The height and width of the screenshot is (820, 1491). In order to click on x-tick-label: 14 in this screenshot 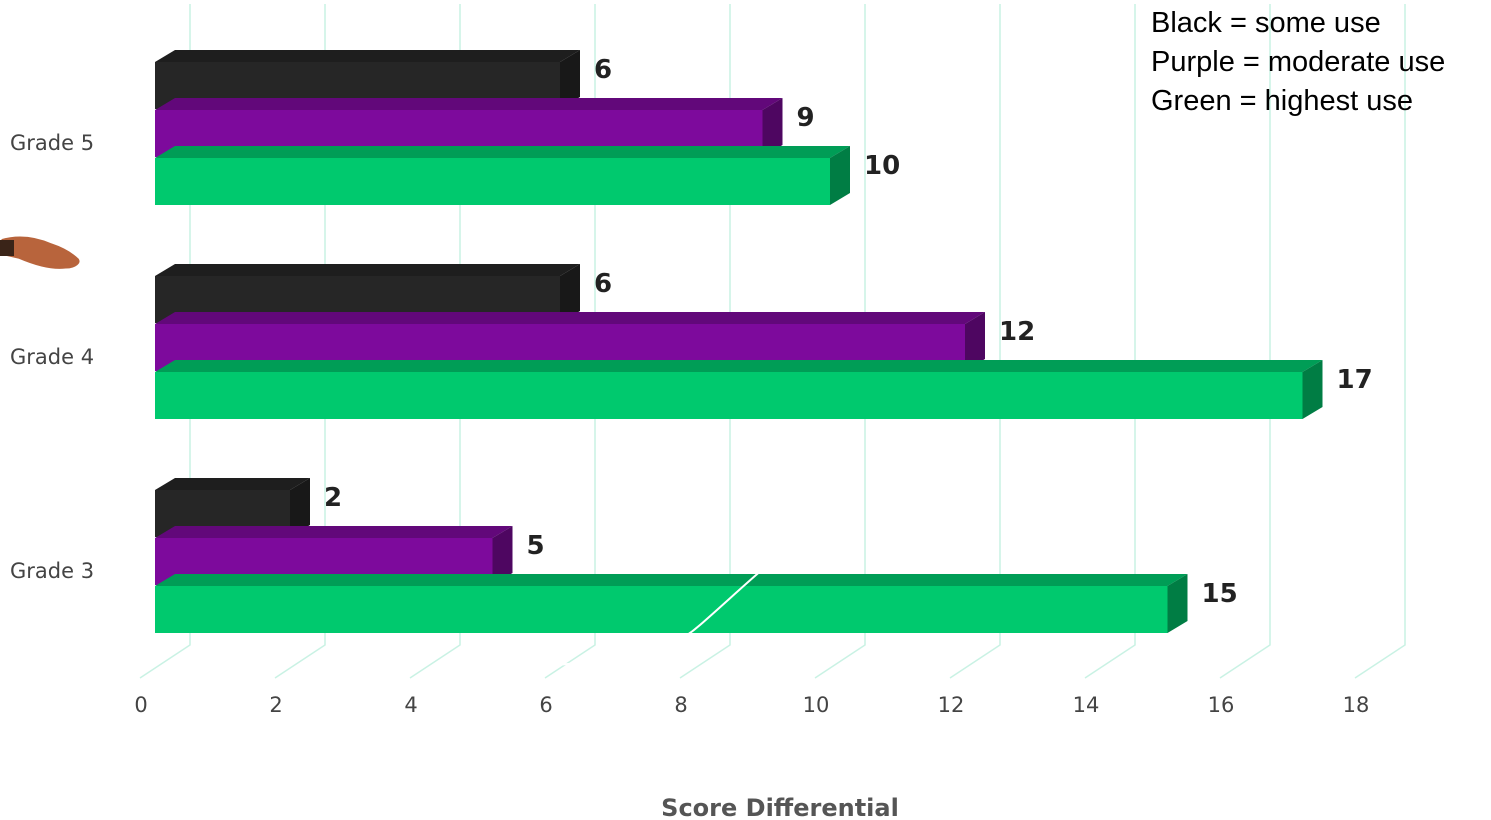, I will do `click(1086, 705)`.